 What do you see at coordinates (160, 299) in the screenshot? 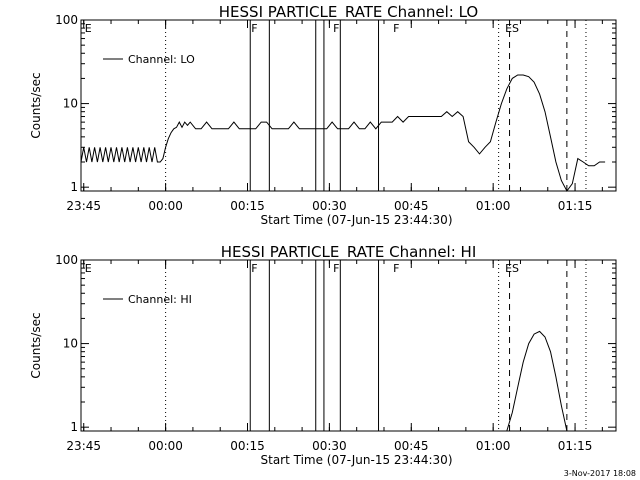
I see `legend-label: Channel: HI` at bounding box center [160, 299].